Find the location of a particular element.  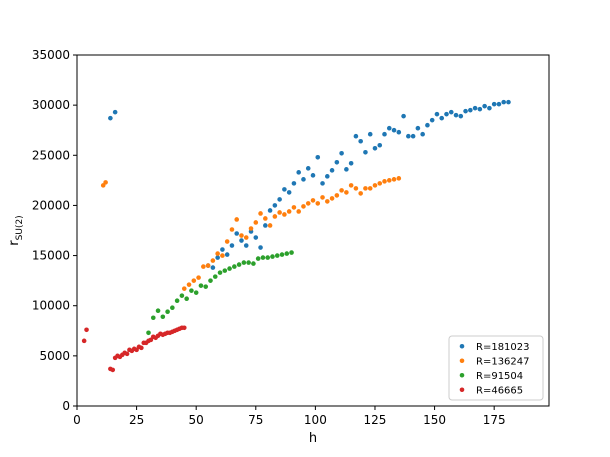

legend-label: R=91504 is located at coordinates (499, 376).